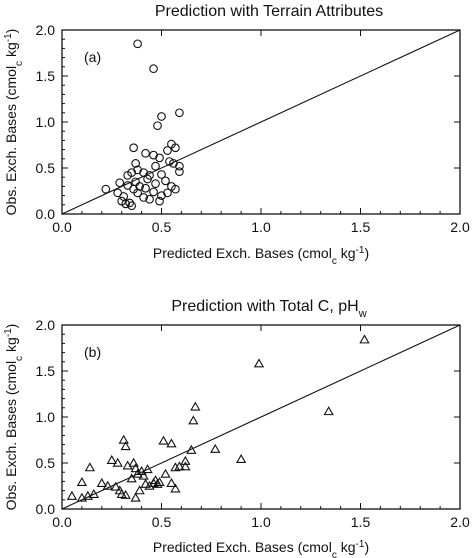 This screenshot has height=558, width=474. I want to click on chart-title: Prediction with Total C, pHw, so click(268, 309).